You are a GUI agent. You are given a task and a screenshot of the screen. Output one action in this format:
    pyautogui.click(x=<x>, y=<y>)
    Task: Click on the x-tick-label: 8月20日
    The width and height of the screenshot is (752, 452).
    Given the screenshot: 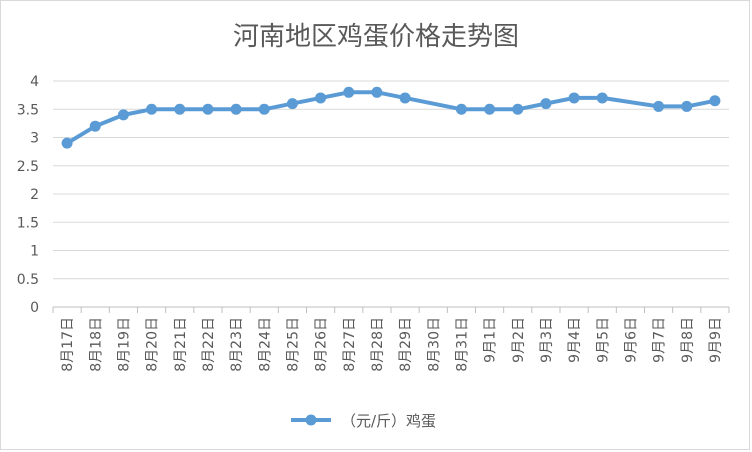 What is the action you would take?
    pyautogui.click(x=153, y=344)
    